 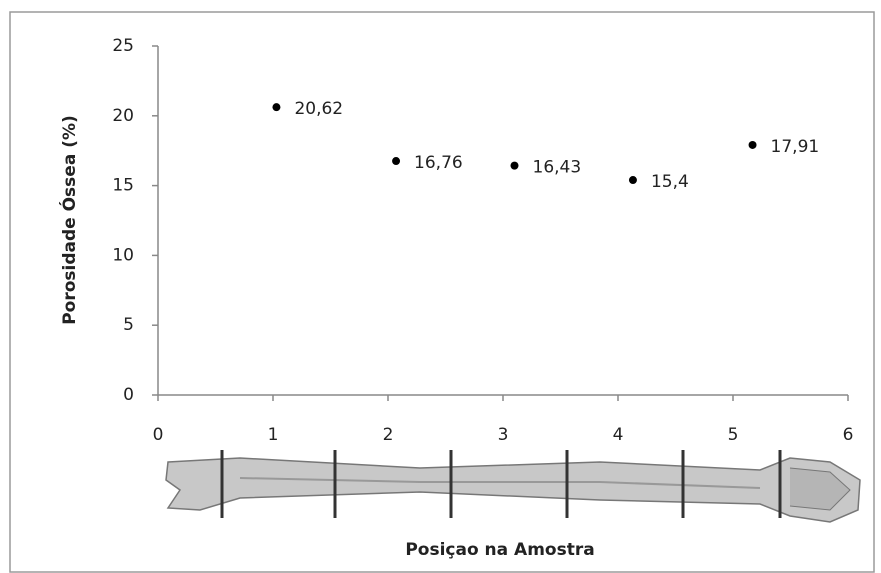 What do you see at coordinates (557, 168) in the screenshot?
I see `data-label: 16,43` at bounding box center [557, 168].